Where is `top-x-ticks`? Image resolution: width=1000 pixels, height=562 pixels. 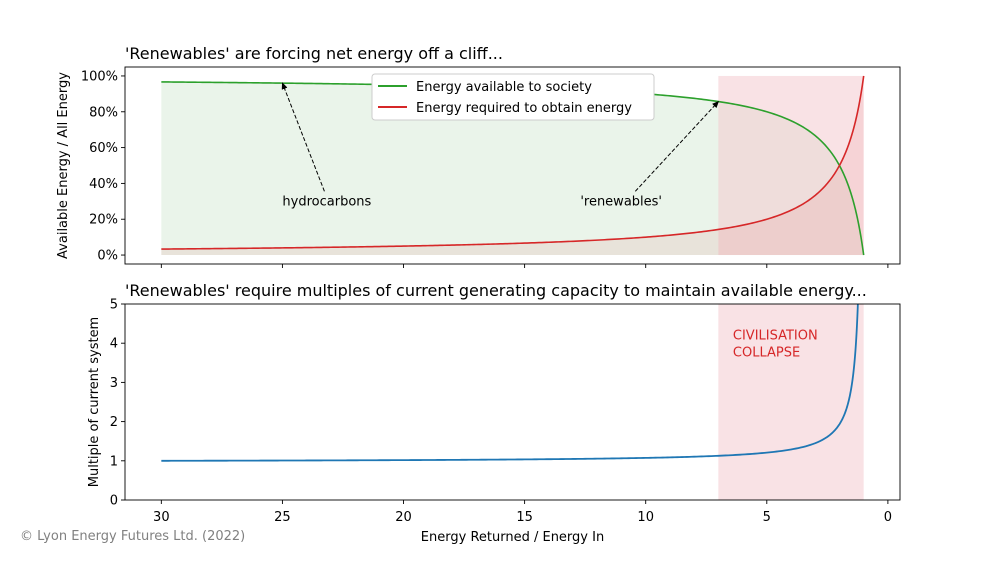
top-x-ticks is located at coordinates (524, 266).